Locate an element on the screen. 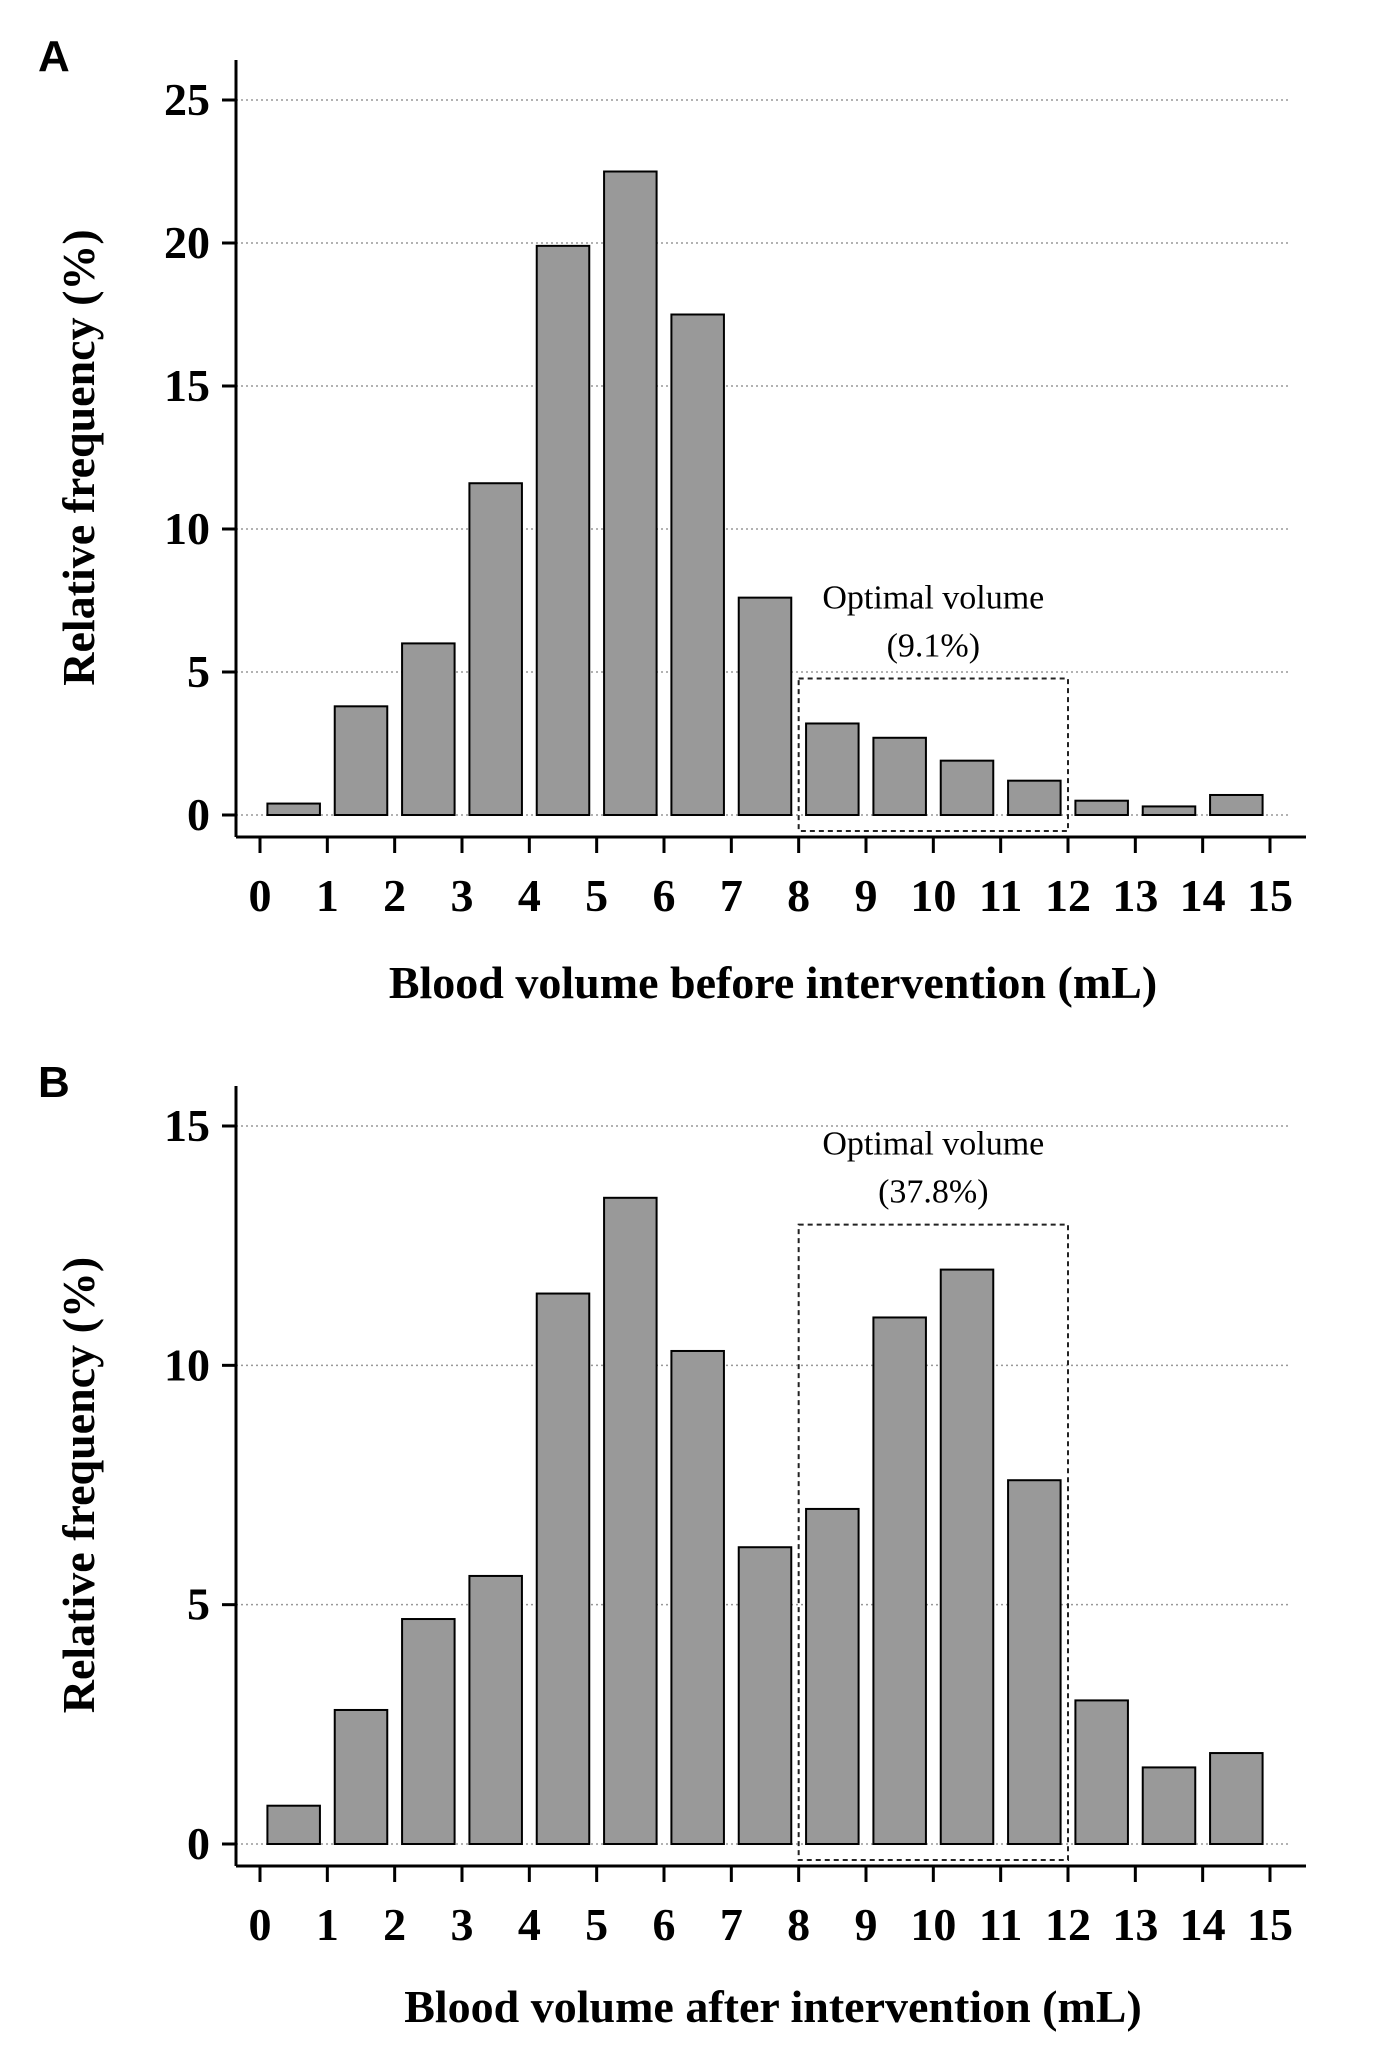 The image size is (1384, 2062). y-tick-label: 25 is located at coordinates (187, 99).